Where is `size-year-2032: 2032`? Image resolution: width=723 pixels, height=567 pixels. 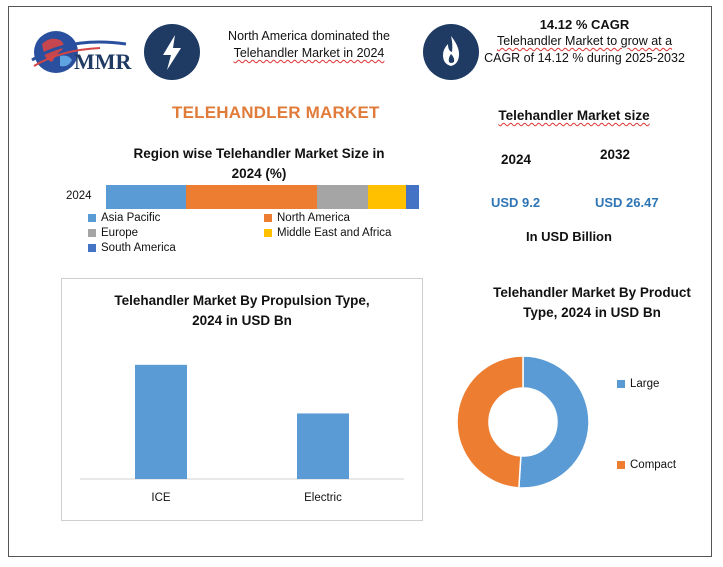
size-year-2032: 2032 is located at coordinates (615, 154).